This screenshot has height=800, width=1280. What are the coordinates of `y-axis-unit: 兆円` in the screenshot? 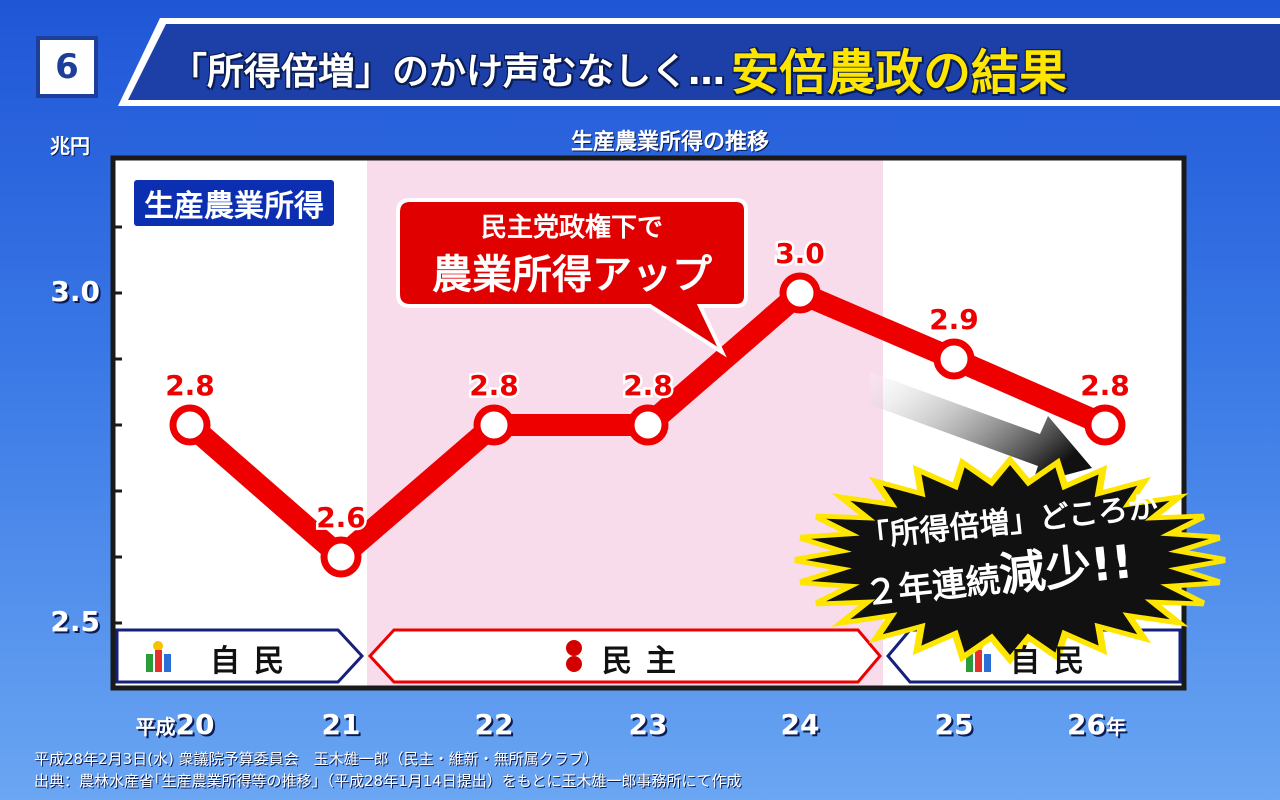 It's located at (70, 146).